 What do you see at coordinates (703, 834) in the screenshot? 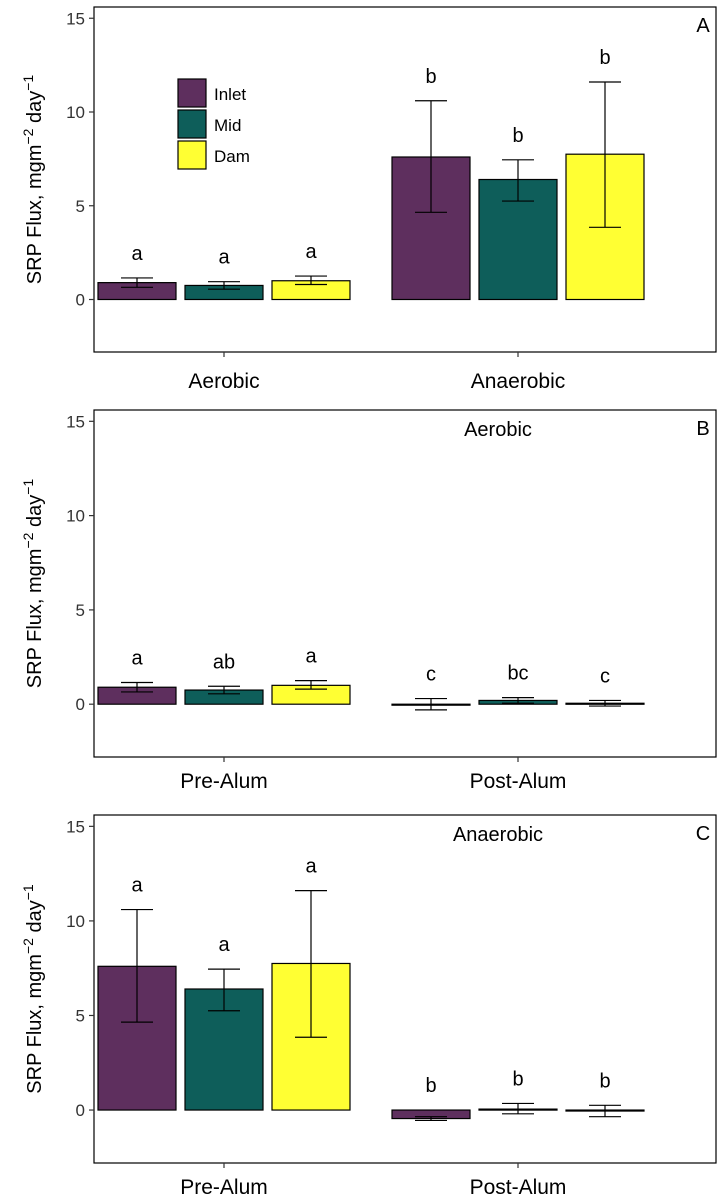
I see `panel-label: C` at bounding box center [703, 834].